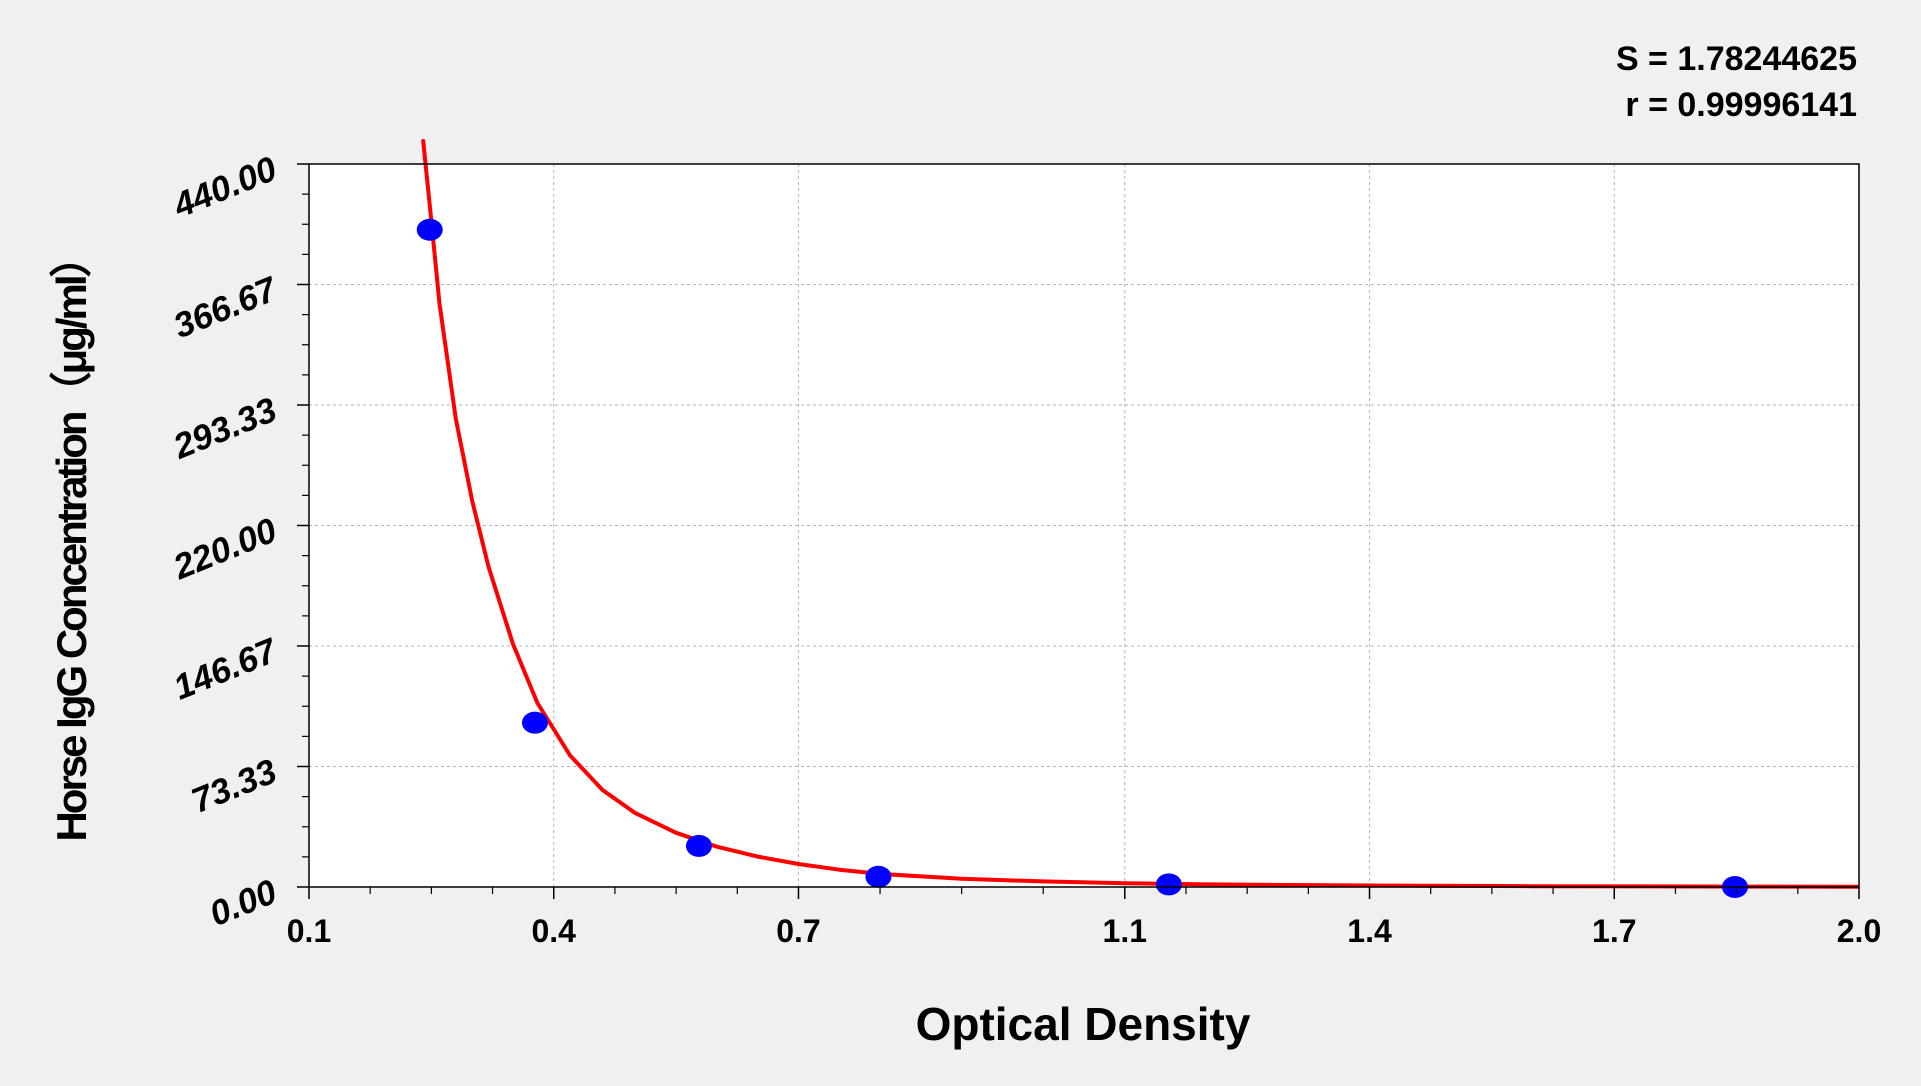  What do you see at coordinates (553, 931) in the screenshot?
I see `x-tick-label: 0.4` at bounding box center [553, 931].